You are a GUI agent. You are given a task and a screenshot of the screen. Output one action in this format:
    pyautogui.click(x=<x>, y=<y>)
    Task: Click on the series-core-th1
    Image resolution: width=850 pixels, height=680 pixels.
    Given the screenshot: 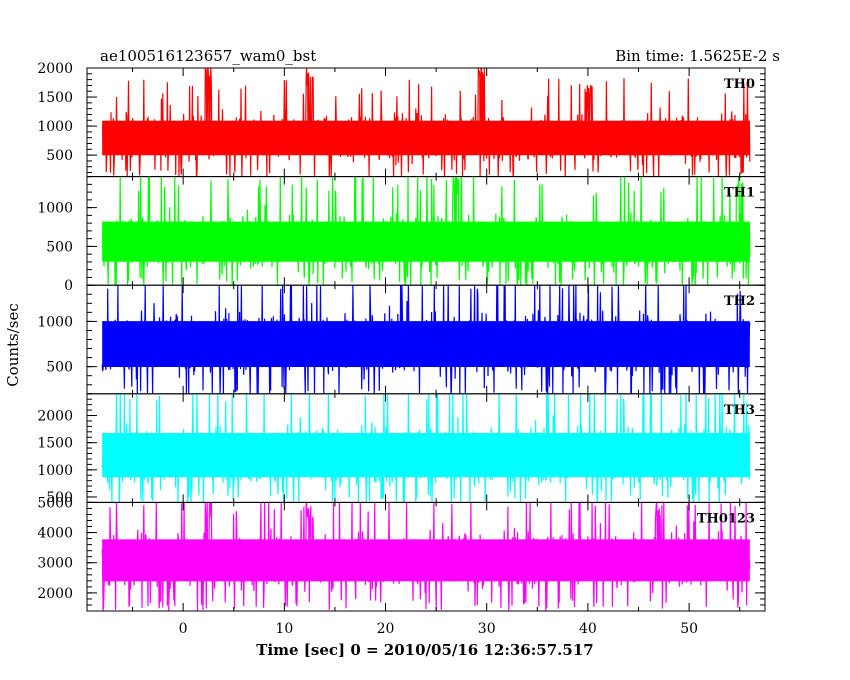 What is the action you would take?
    pyautogui.click(x=426, y=241)
    